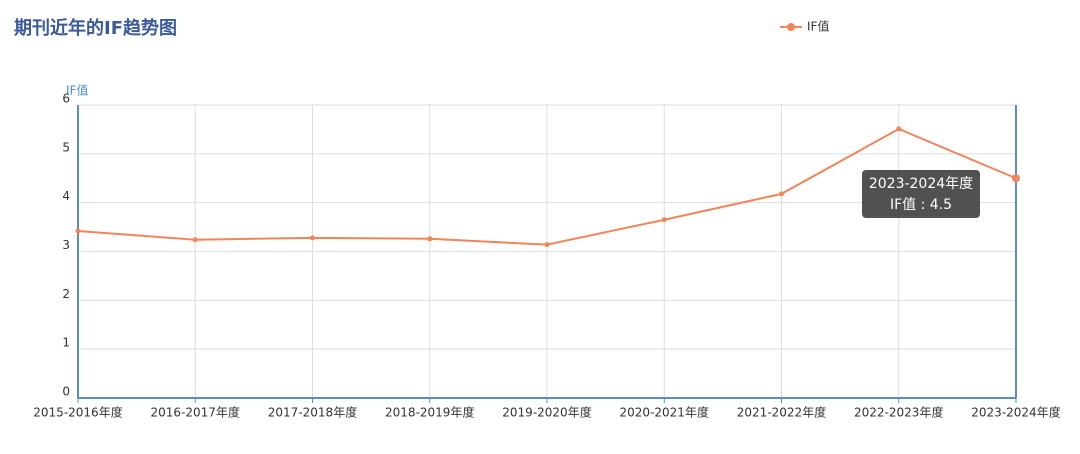 This screenshot has width=1080, height=454. What do you see at coordinates (898, 412) in the screenshot?
I see `x-tick-label: 2022-2023年度` at bounding box center [898, 412].